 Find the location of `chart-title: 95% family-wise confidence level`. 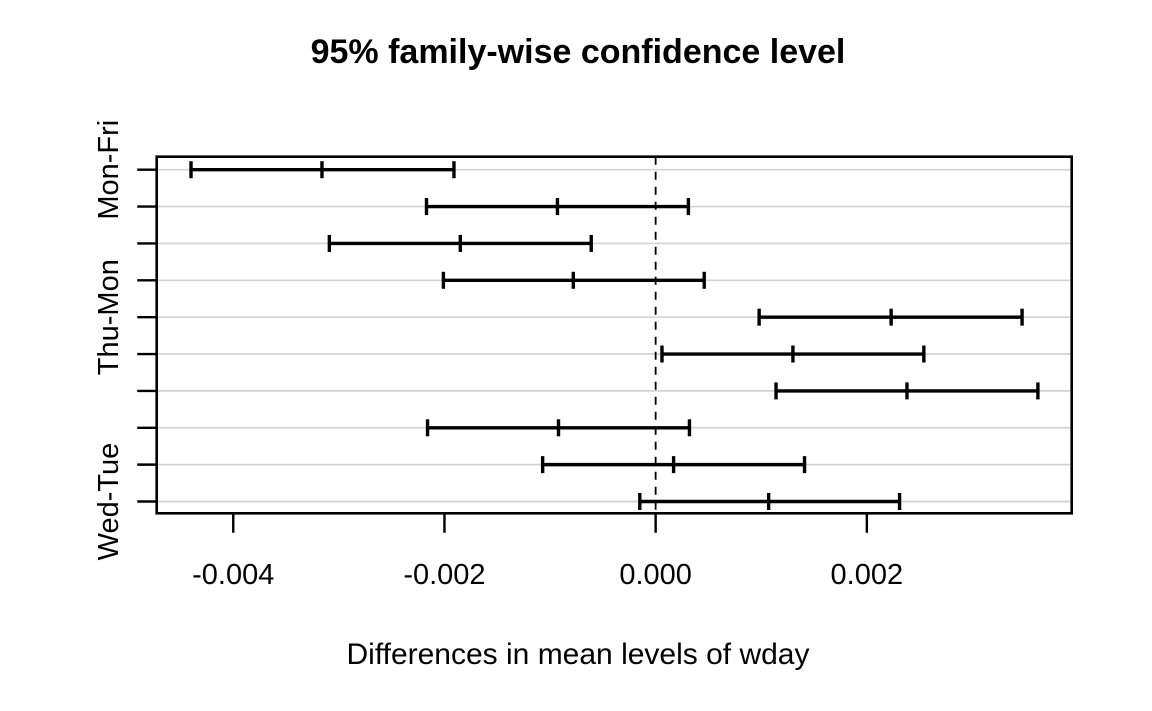

chart-title: 95% family-wise confidence level is located at coordinates (578, 52).